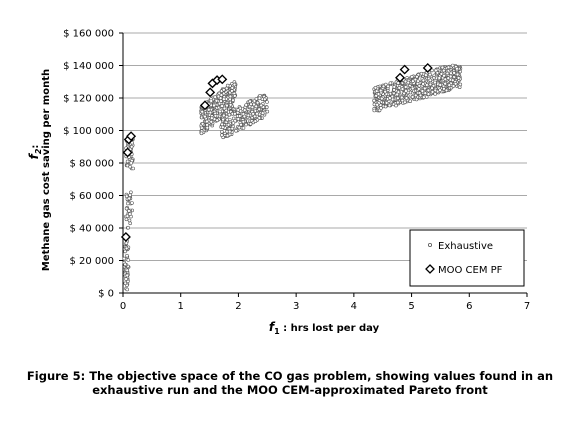 The height and width of the screenshot is (421, 580). I want to click on x-tick-label: 5, so click(411, 306).